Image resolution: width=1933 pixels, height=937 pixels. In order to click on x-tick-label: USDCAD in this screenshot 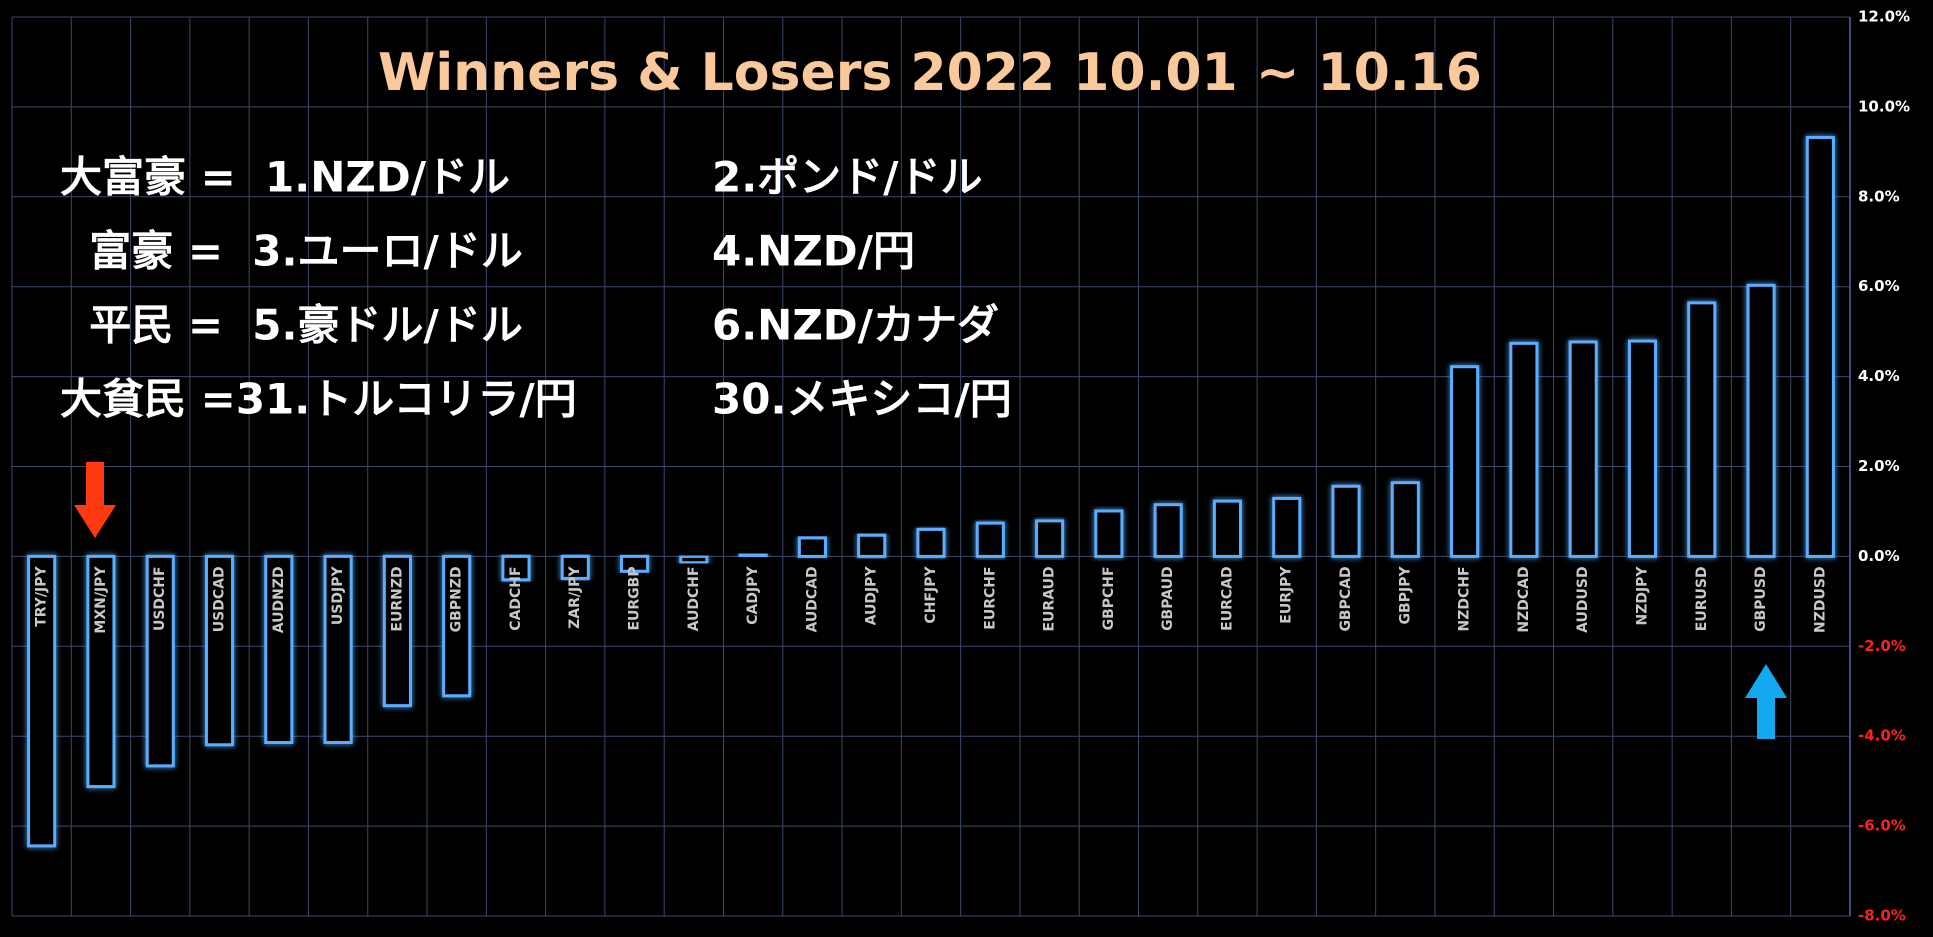, I will do `click(220, 599)`.